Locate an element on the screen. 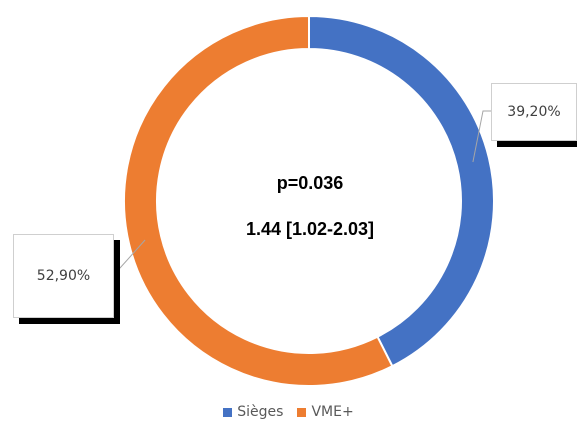  leader-line-vme is located at coordinates (129, 254).